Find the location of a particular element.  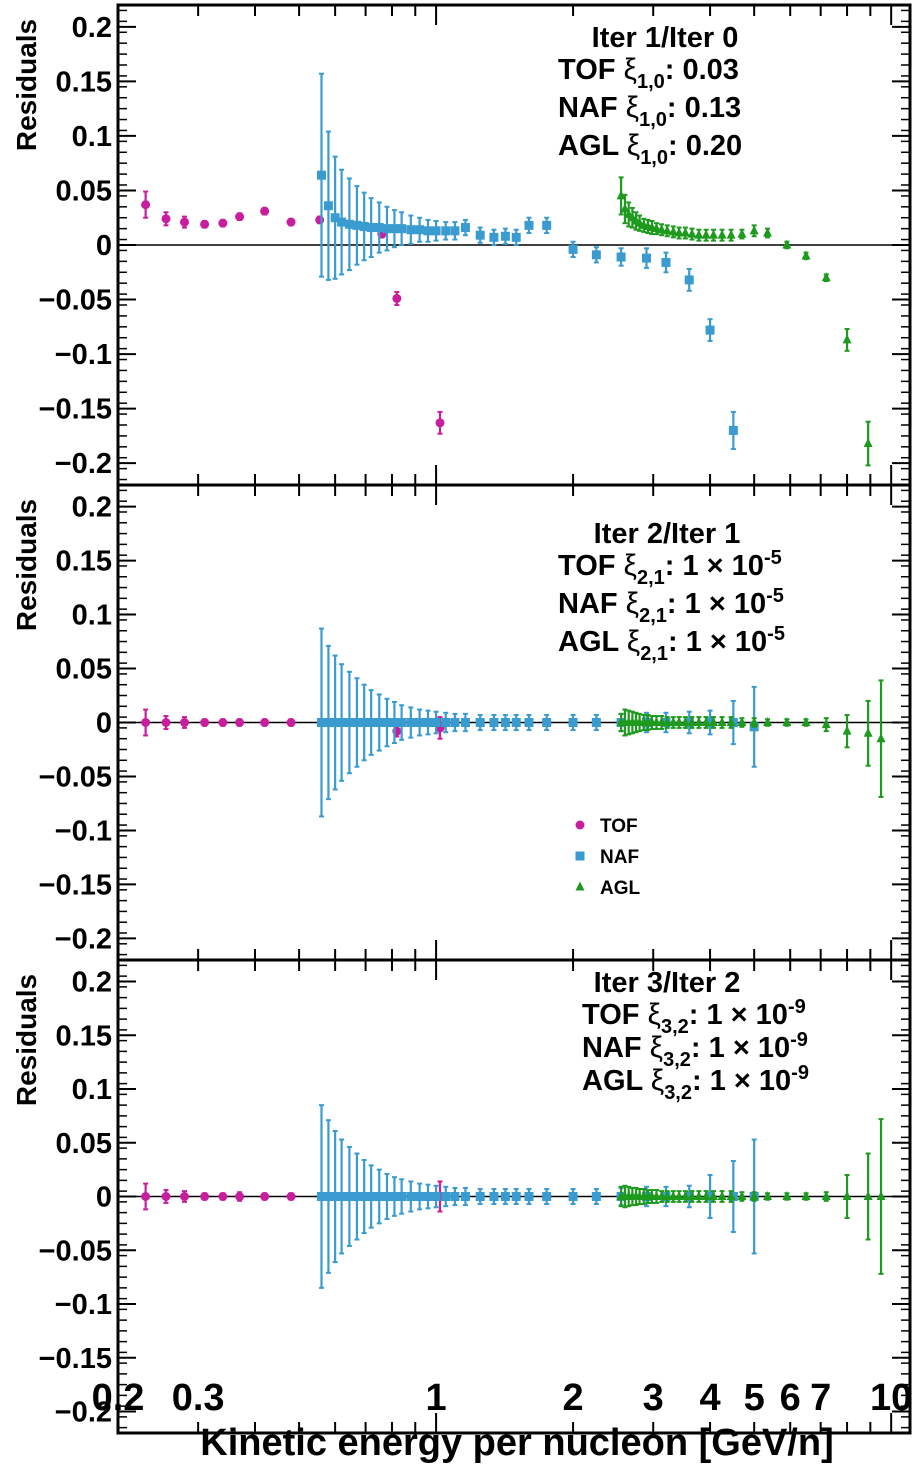

y-tick-label: −0.15 is located at coordinates (75, 1359).